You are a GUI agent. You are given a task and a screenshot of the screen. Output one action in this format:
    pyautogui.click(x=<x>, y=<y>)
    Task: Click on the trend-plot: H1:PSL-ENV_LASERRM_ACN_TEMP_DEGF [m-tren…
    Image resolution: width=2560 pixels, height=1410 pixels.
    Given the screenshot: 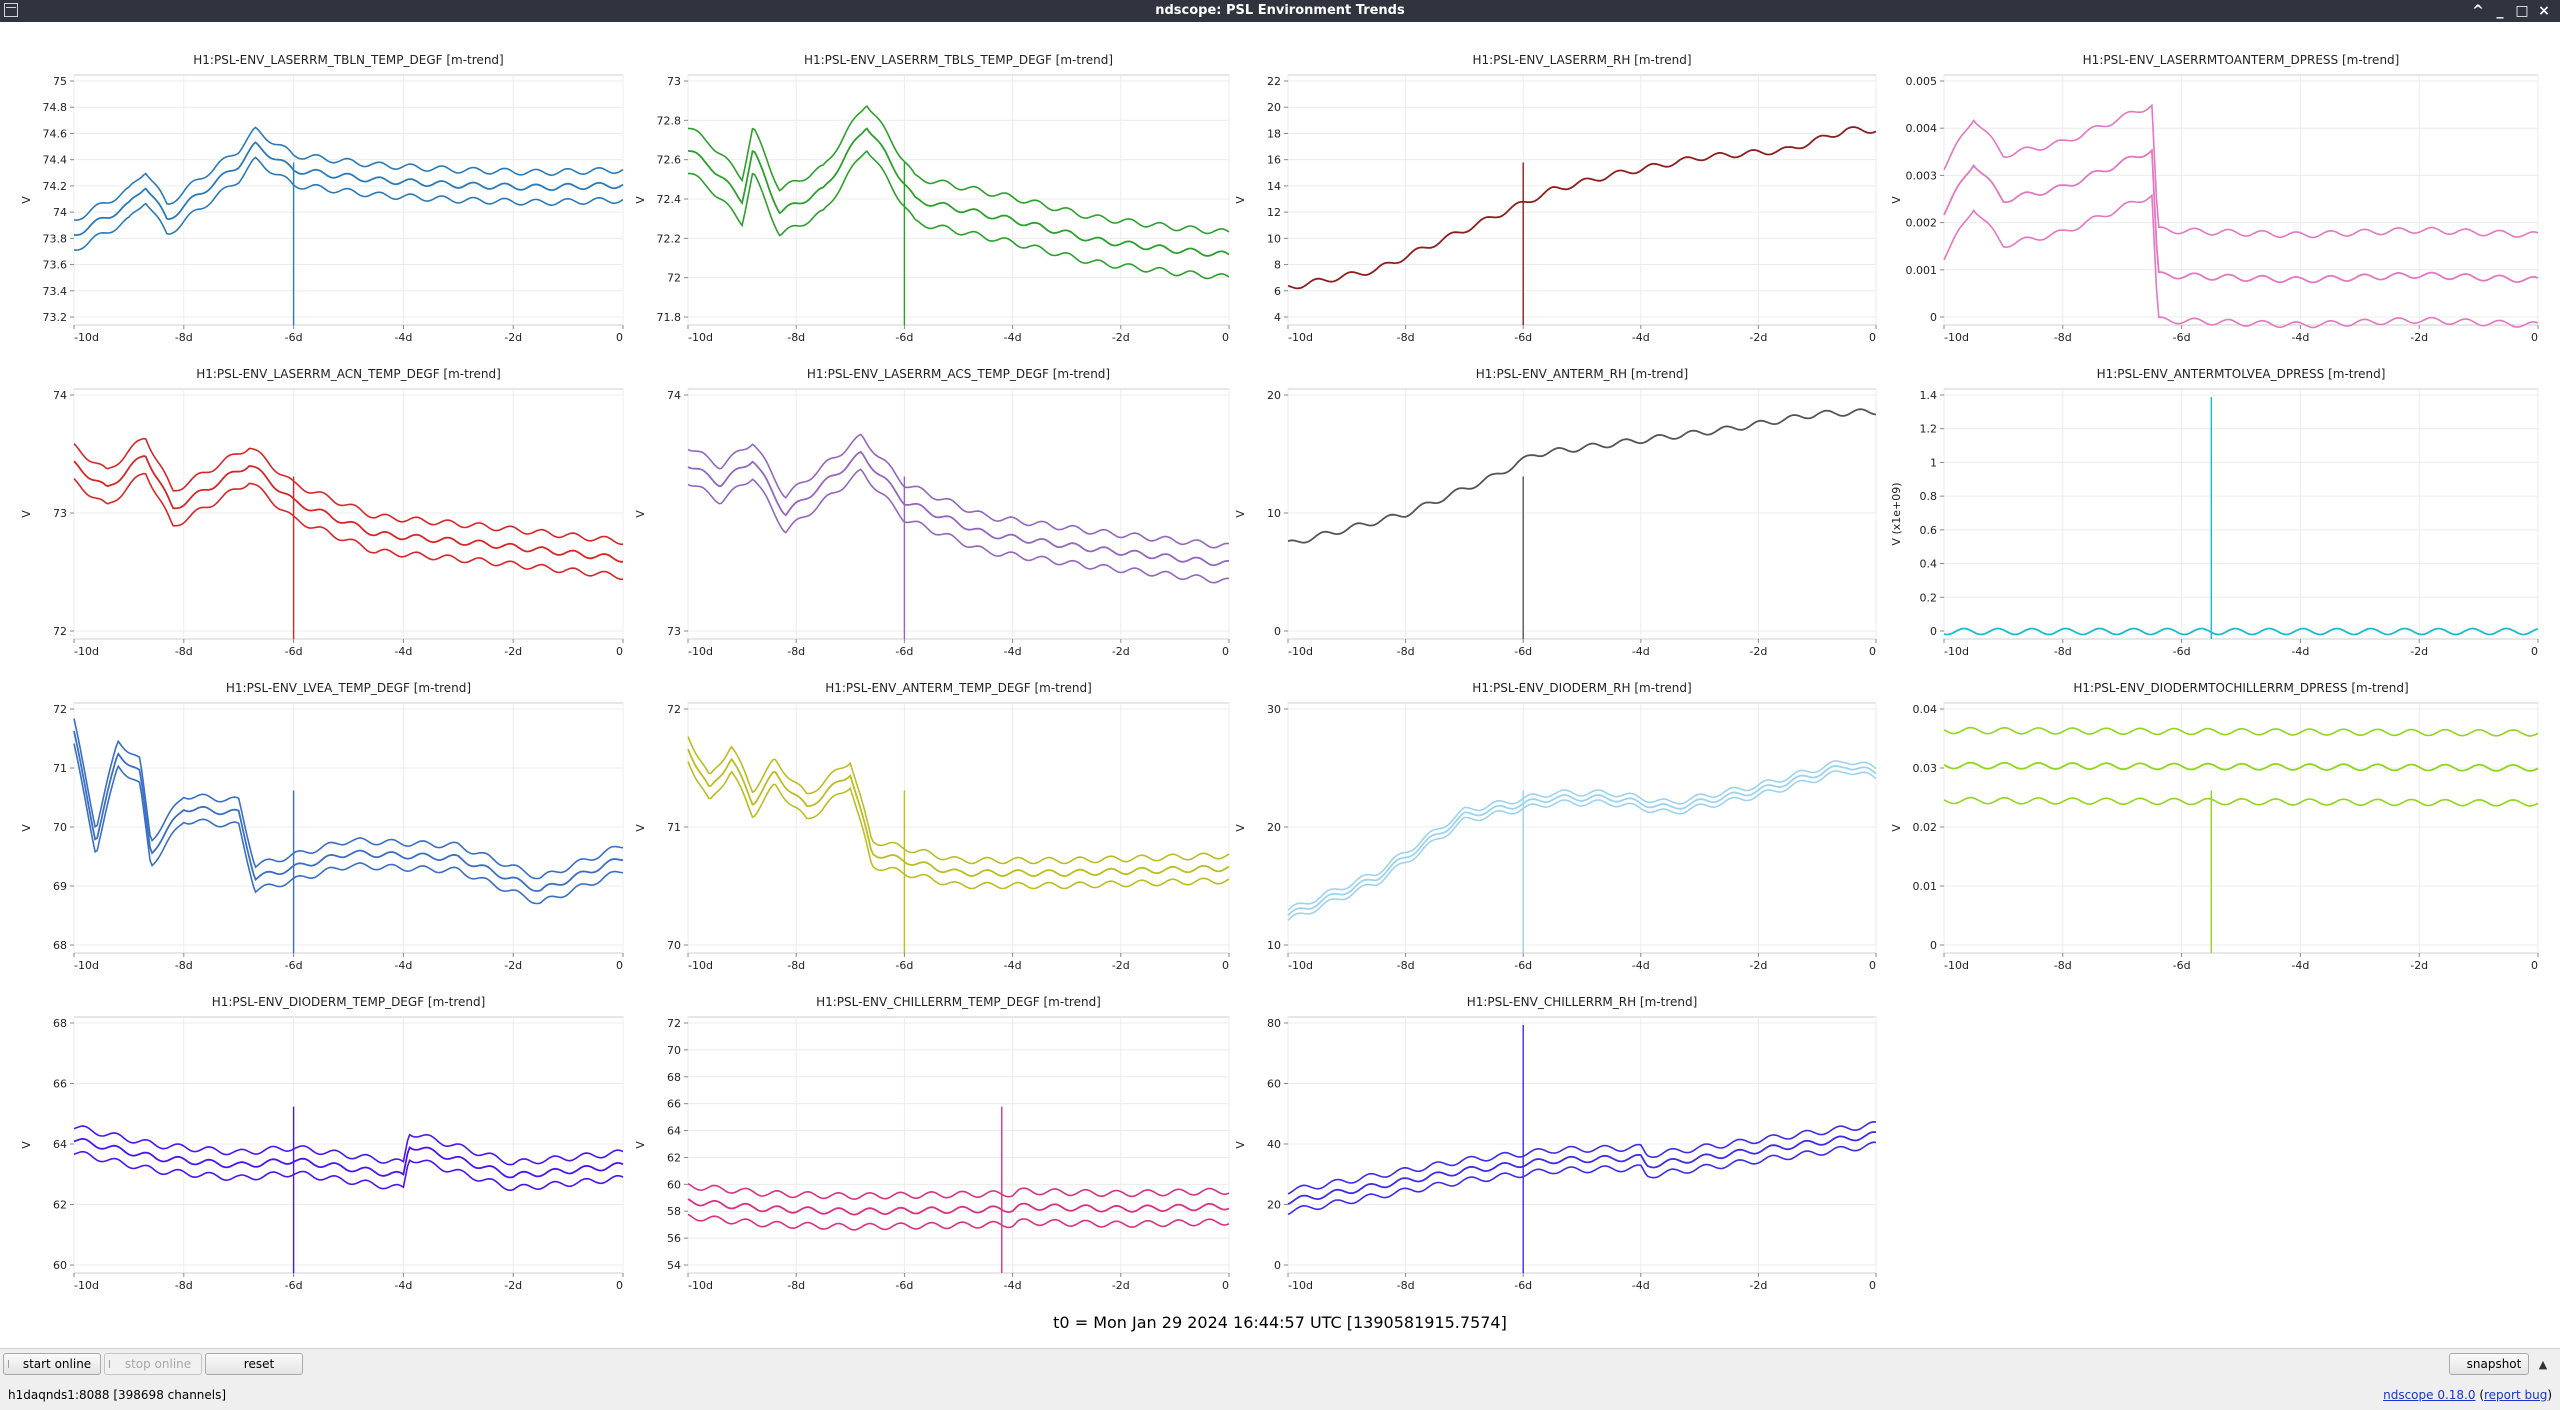 What is the action you would take?
    pyautogui.click(x=322, y=512)
    